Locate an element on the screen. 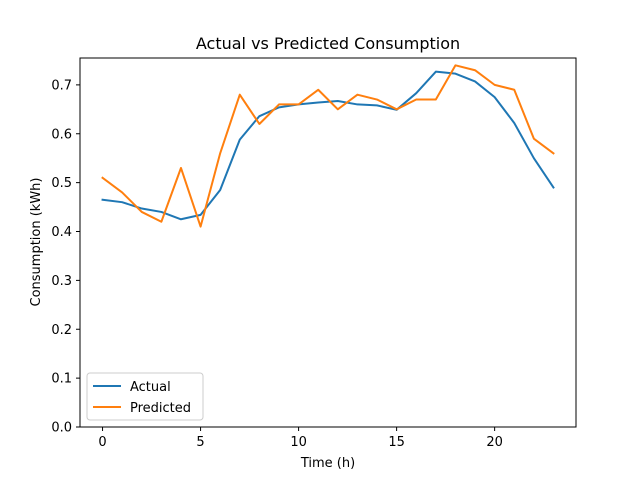 This screenshot has height=480, width=640. x-tick-label: 15 is located at coordinates (396, 442).